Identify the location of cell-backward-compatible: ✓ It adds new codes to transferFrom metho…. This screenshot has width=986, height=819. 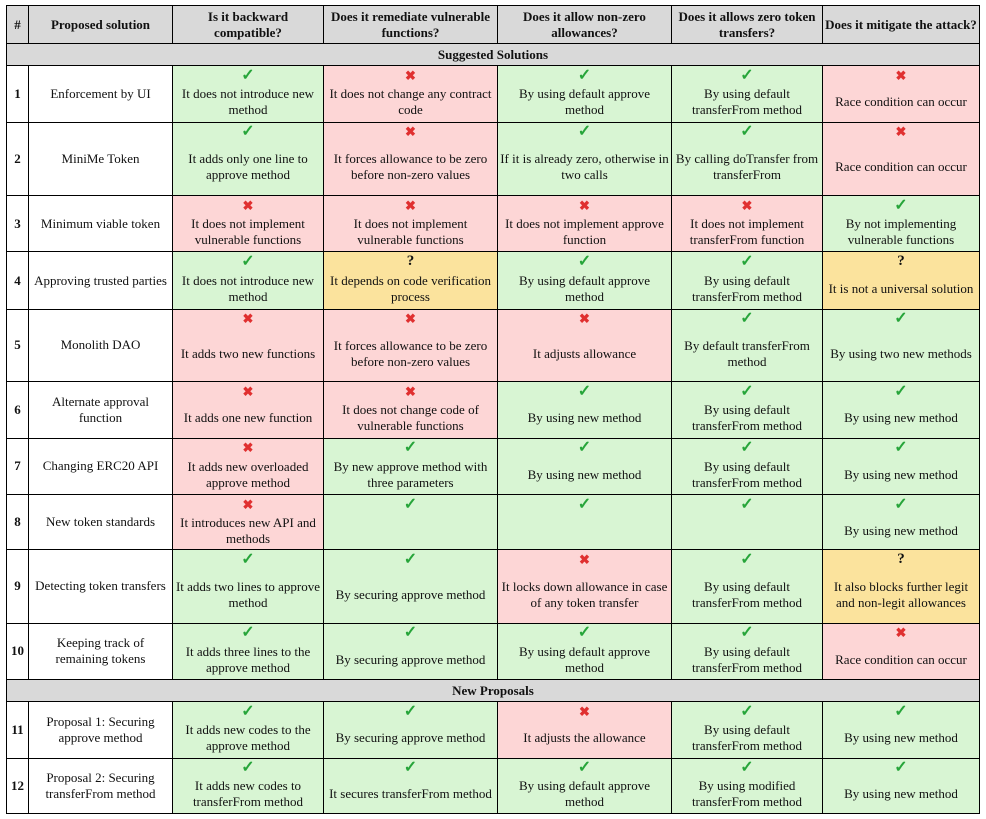
(248, 786).